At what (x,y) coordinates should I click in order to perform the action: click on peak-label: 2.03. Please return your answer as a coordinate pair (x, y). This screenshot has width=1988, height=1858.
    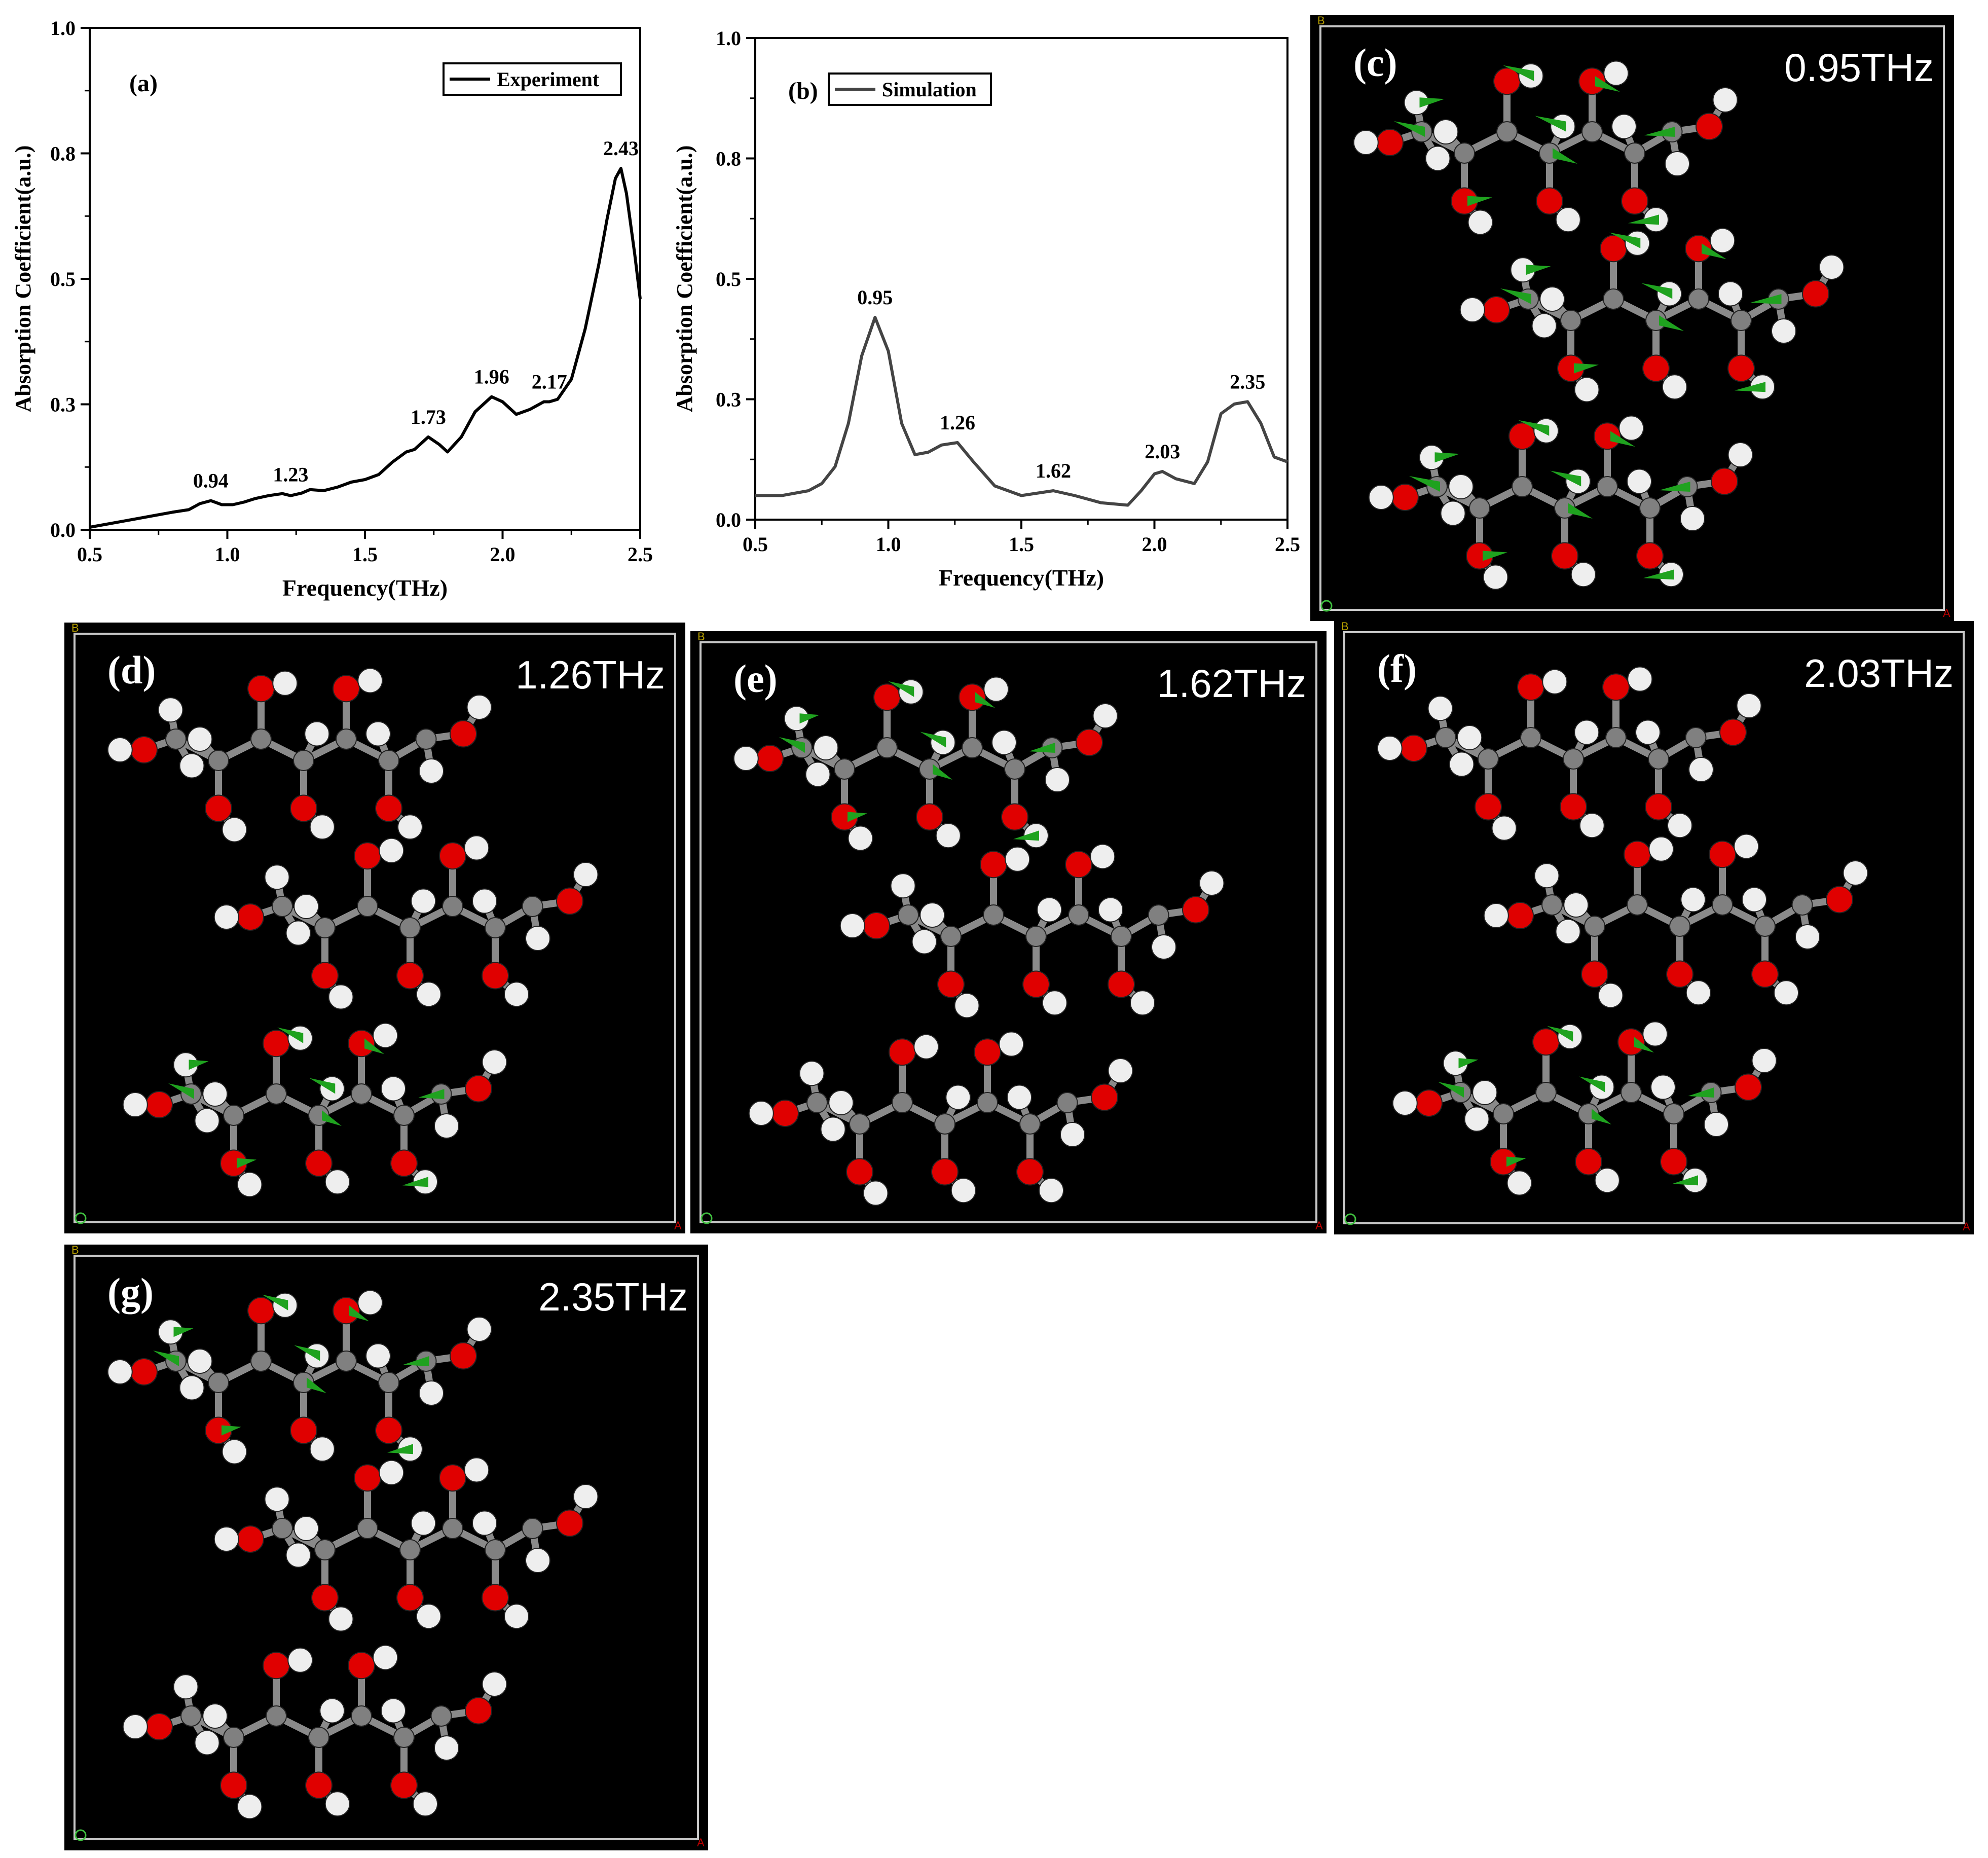
    Looking at the image, I should click on (1162, 451).